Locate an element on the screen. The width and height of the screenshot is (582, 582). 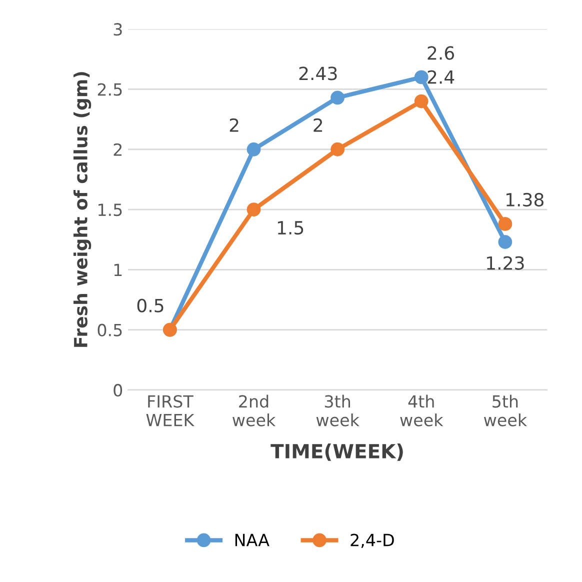
legend-label: NAA is located at coordinates (252, 540).